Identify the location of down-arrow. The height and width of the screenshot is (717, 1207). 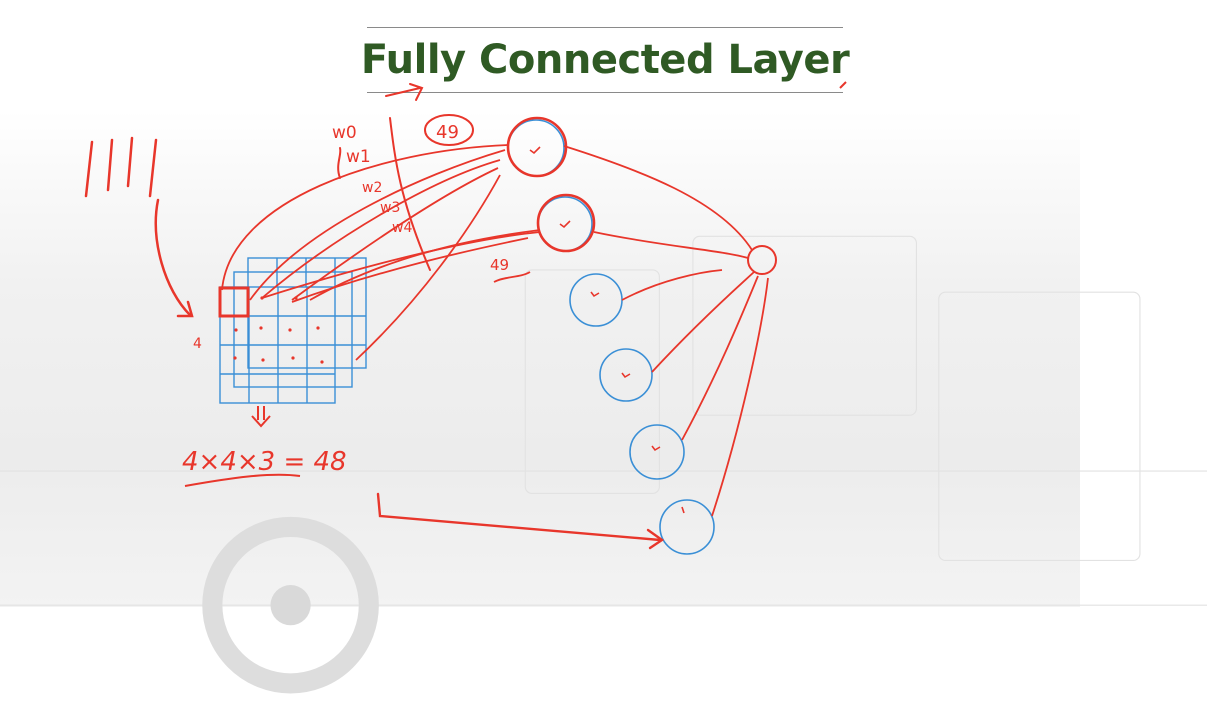
(261, 417).